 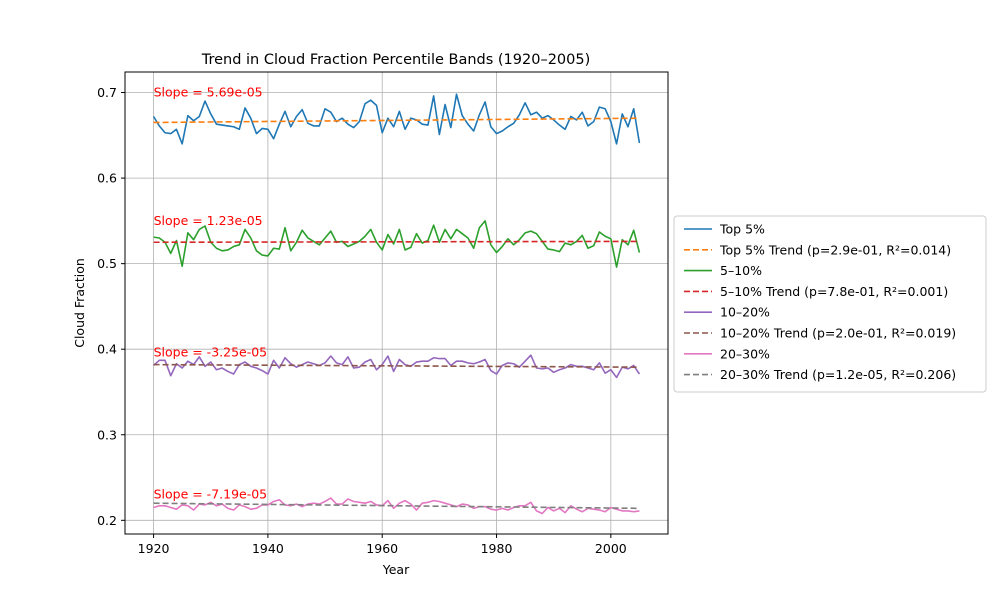 I want to click on y-tick-label: 0.7, so click(x=107, y=92).